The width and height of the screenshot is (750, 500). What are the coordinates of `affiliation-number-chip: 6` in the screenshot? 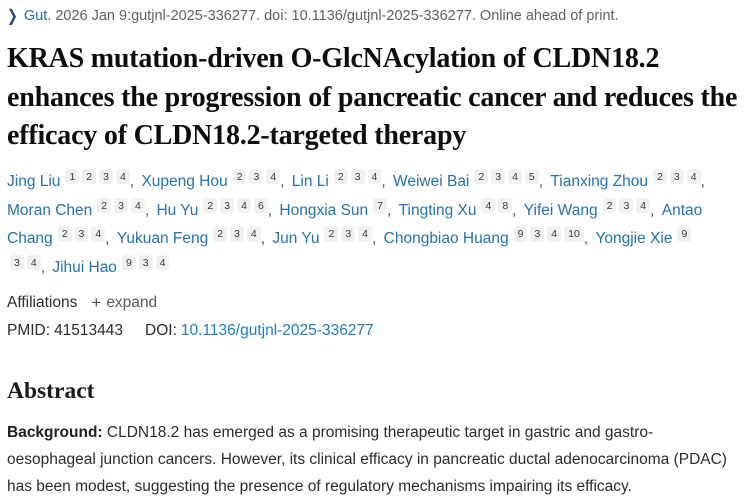 It's located at (260, 205).